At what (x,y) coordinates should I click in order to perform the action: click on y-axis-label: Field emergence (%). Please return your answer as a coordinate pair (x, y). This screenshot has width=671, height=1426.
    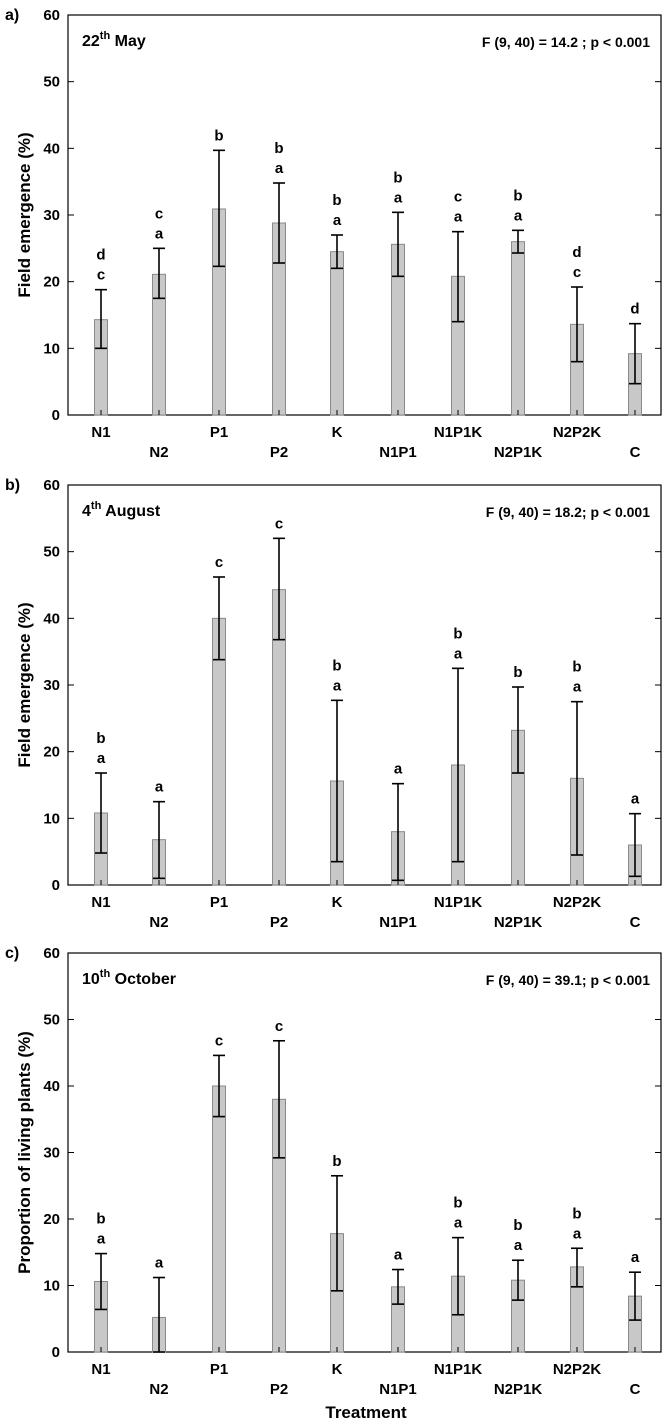
    Looking at the image, I should click on (24, 214).